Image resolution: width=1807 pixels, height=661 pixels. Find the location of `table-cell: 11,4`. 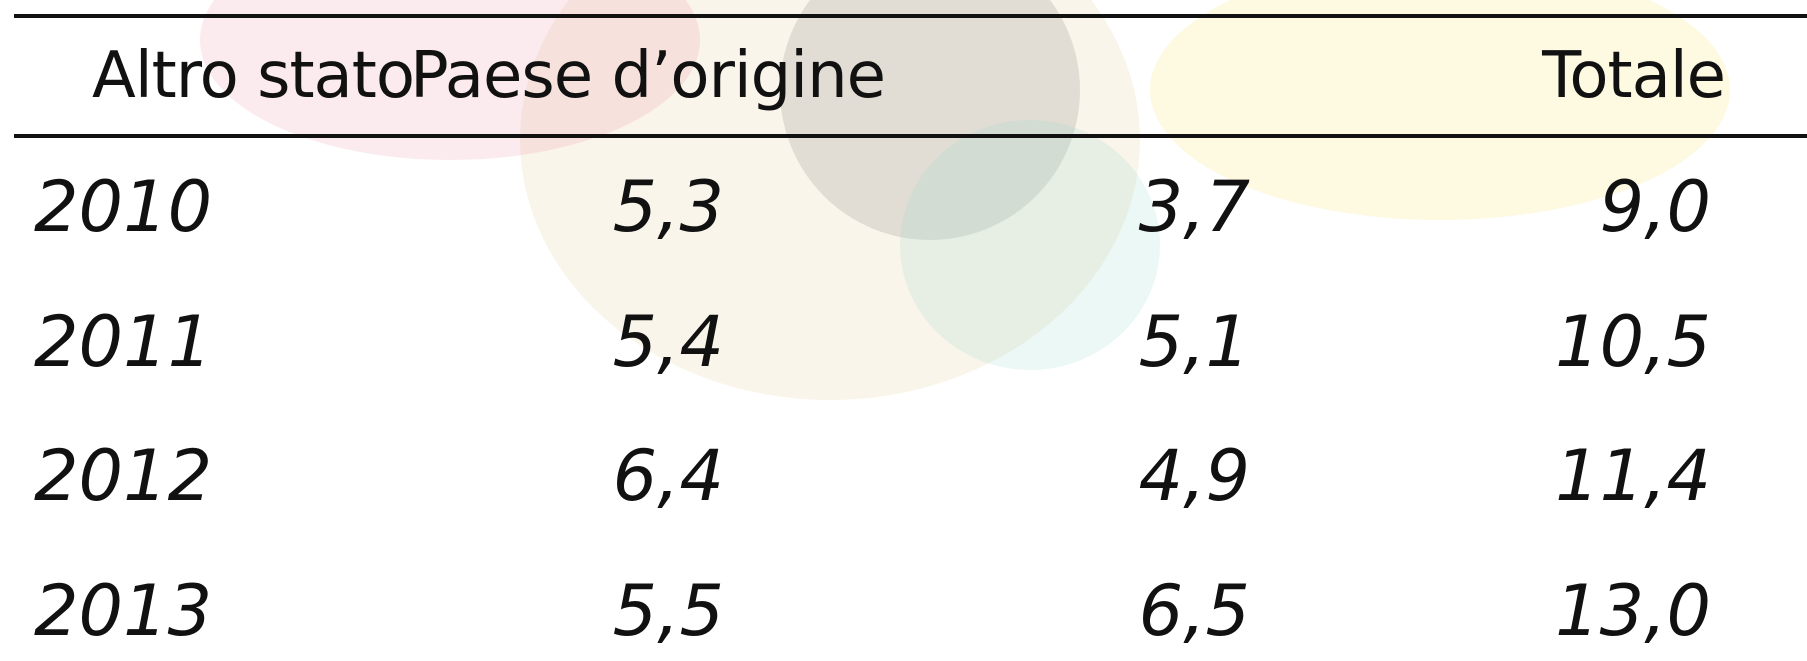

table-cell: 11,4 is located at coordinates (1633, 476).